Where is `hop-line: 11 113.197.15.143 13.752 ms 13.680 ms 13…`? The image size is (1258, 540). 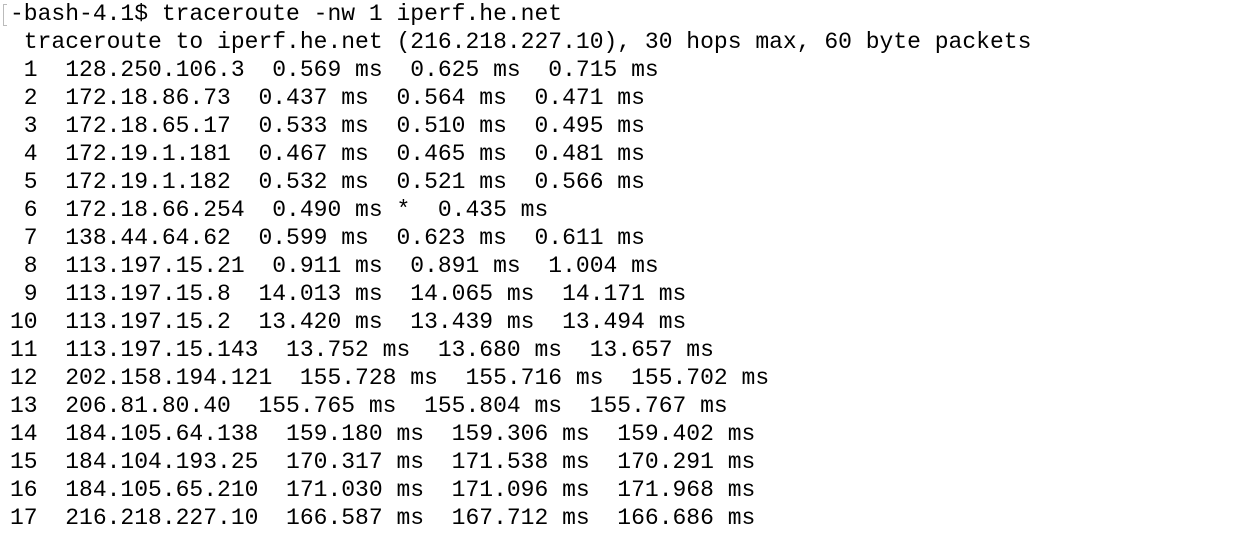 hop-line: 11 113.197.15.143 13.752 ms 13.680 ms 13… is located at coordinates (362, 350).